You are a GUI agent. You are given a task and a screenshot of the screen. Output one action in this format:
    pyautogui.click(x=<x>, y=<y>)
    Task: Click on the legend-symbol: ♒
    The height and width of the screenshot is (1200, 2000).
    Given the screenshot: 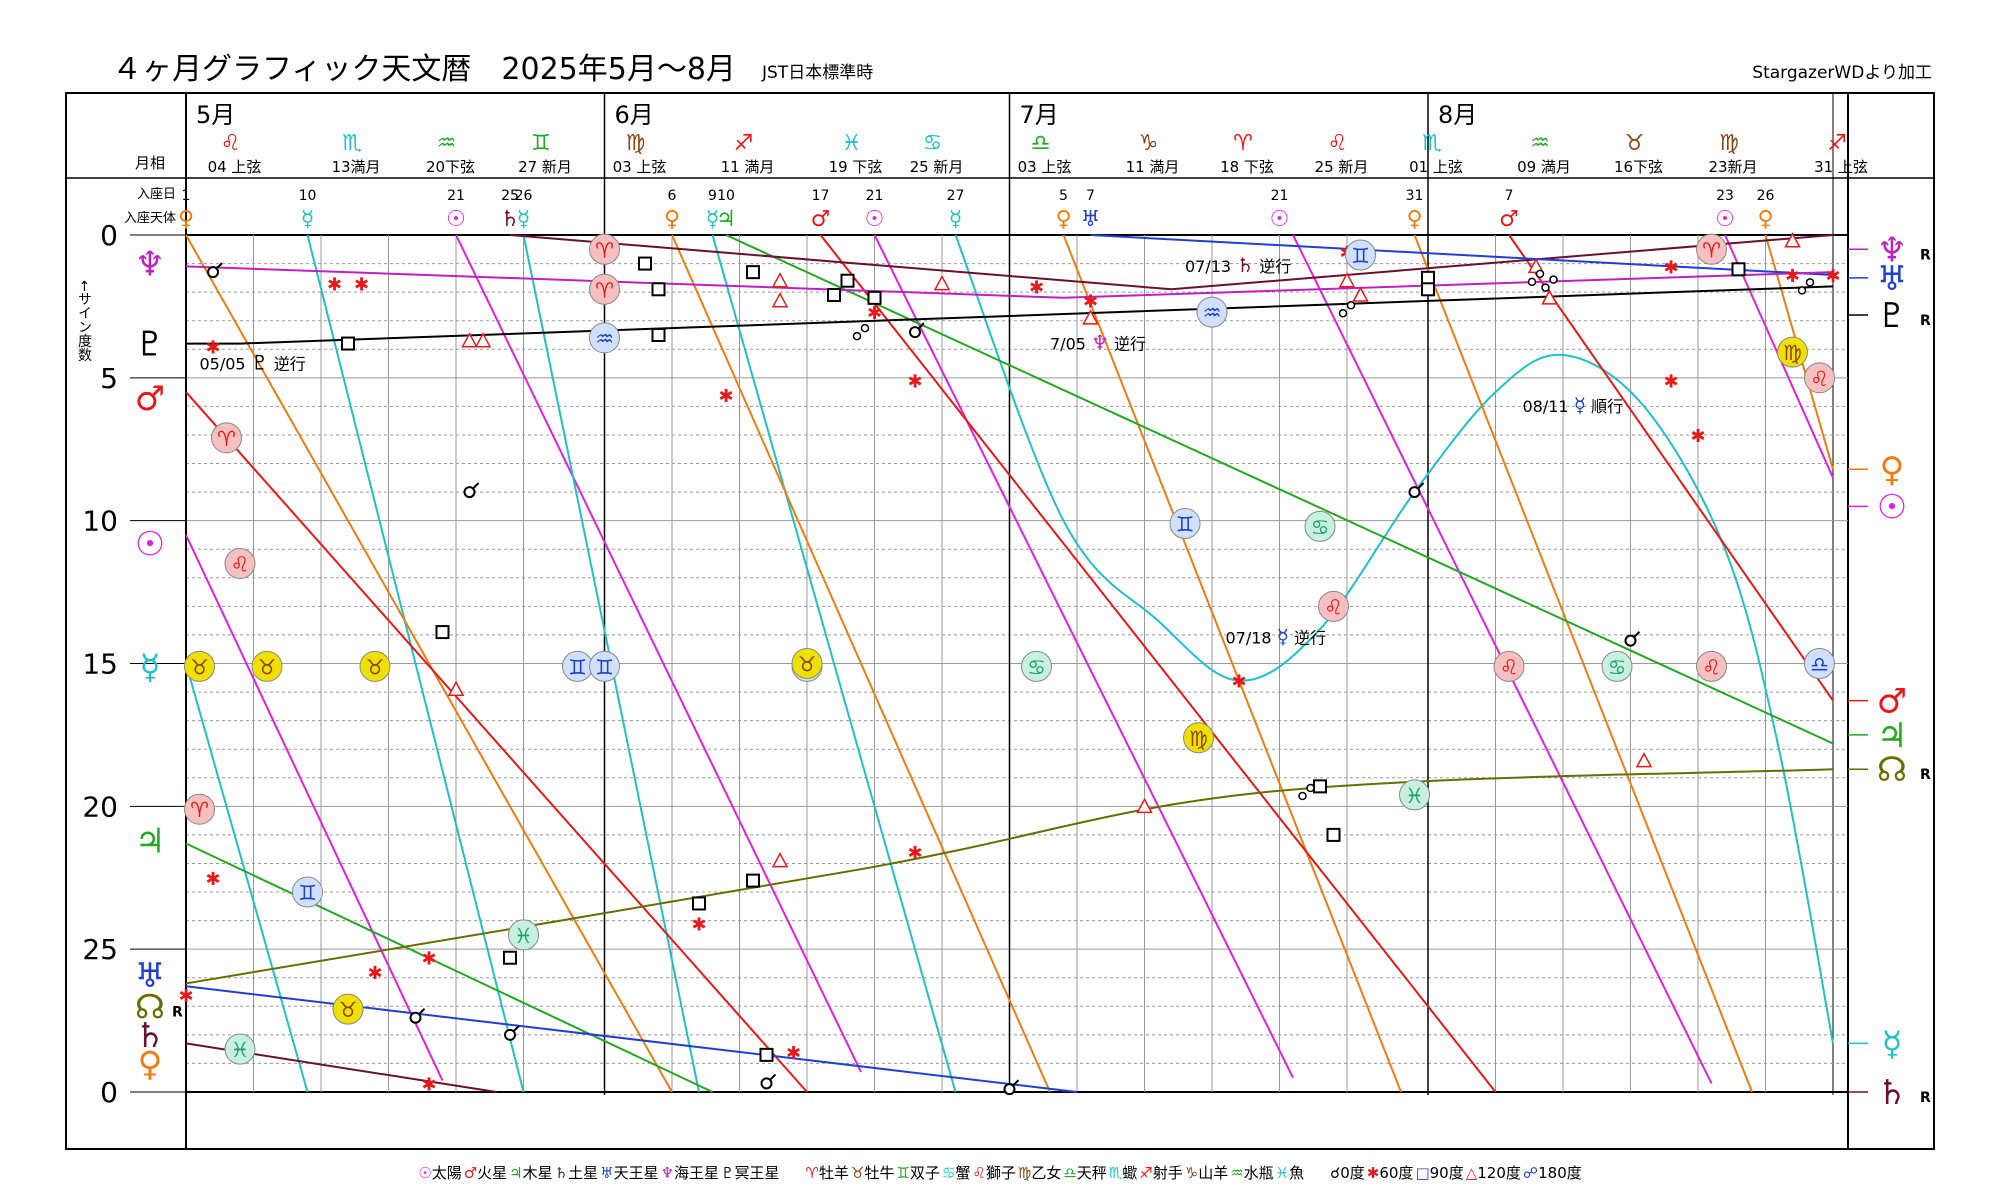 What is the action you would take?
    pyautogui.click(x=1237, y=1173)
    